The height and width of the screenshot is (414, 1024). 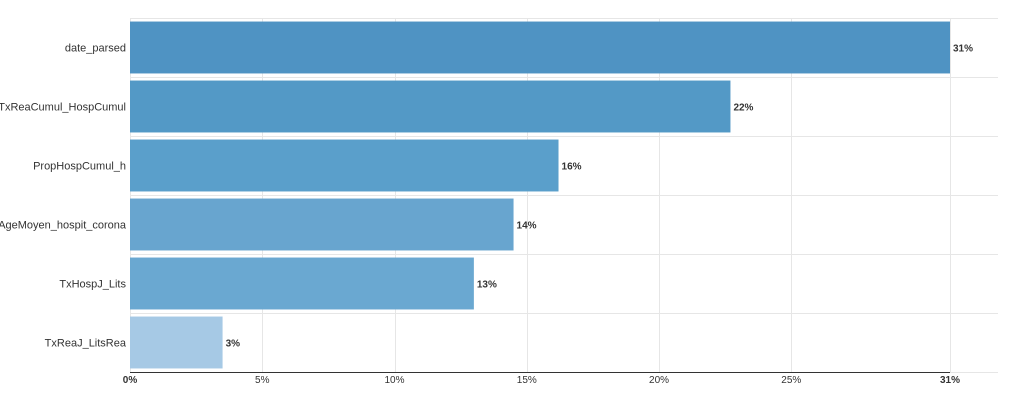 I want to click on value-label: 22%, so click(x=743, y=108).